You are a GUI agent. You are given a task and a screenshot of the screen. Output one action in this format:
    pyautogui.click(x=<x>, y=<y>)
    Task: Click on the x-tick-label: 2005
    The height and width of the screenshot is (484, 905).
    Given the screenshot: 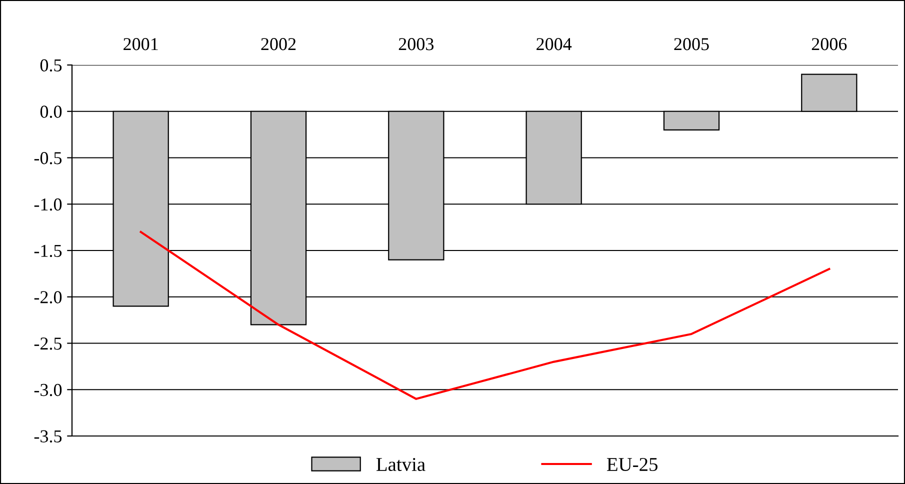 What is the action you would take?
    pyautogui.click(x=691, y=44)
    